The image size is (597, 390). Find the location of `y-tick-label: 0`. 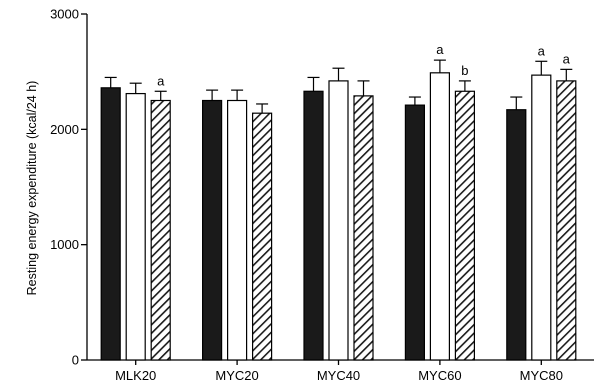

y-tick-label: 0 is located at coordinates (75, 360).